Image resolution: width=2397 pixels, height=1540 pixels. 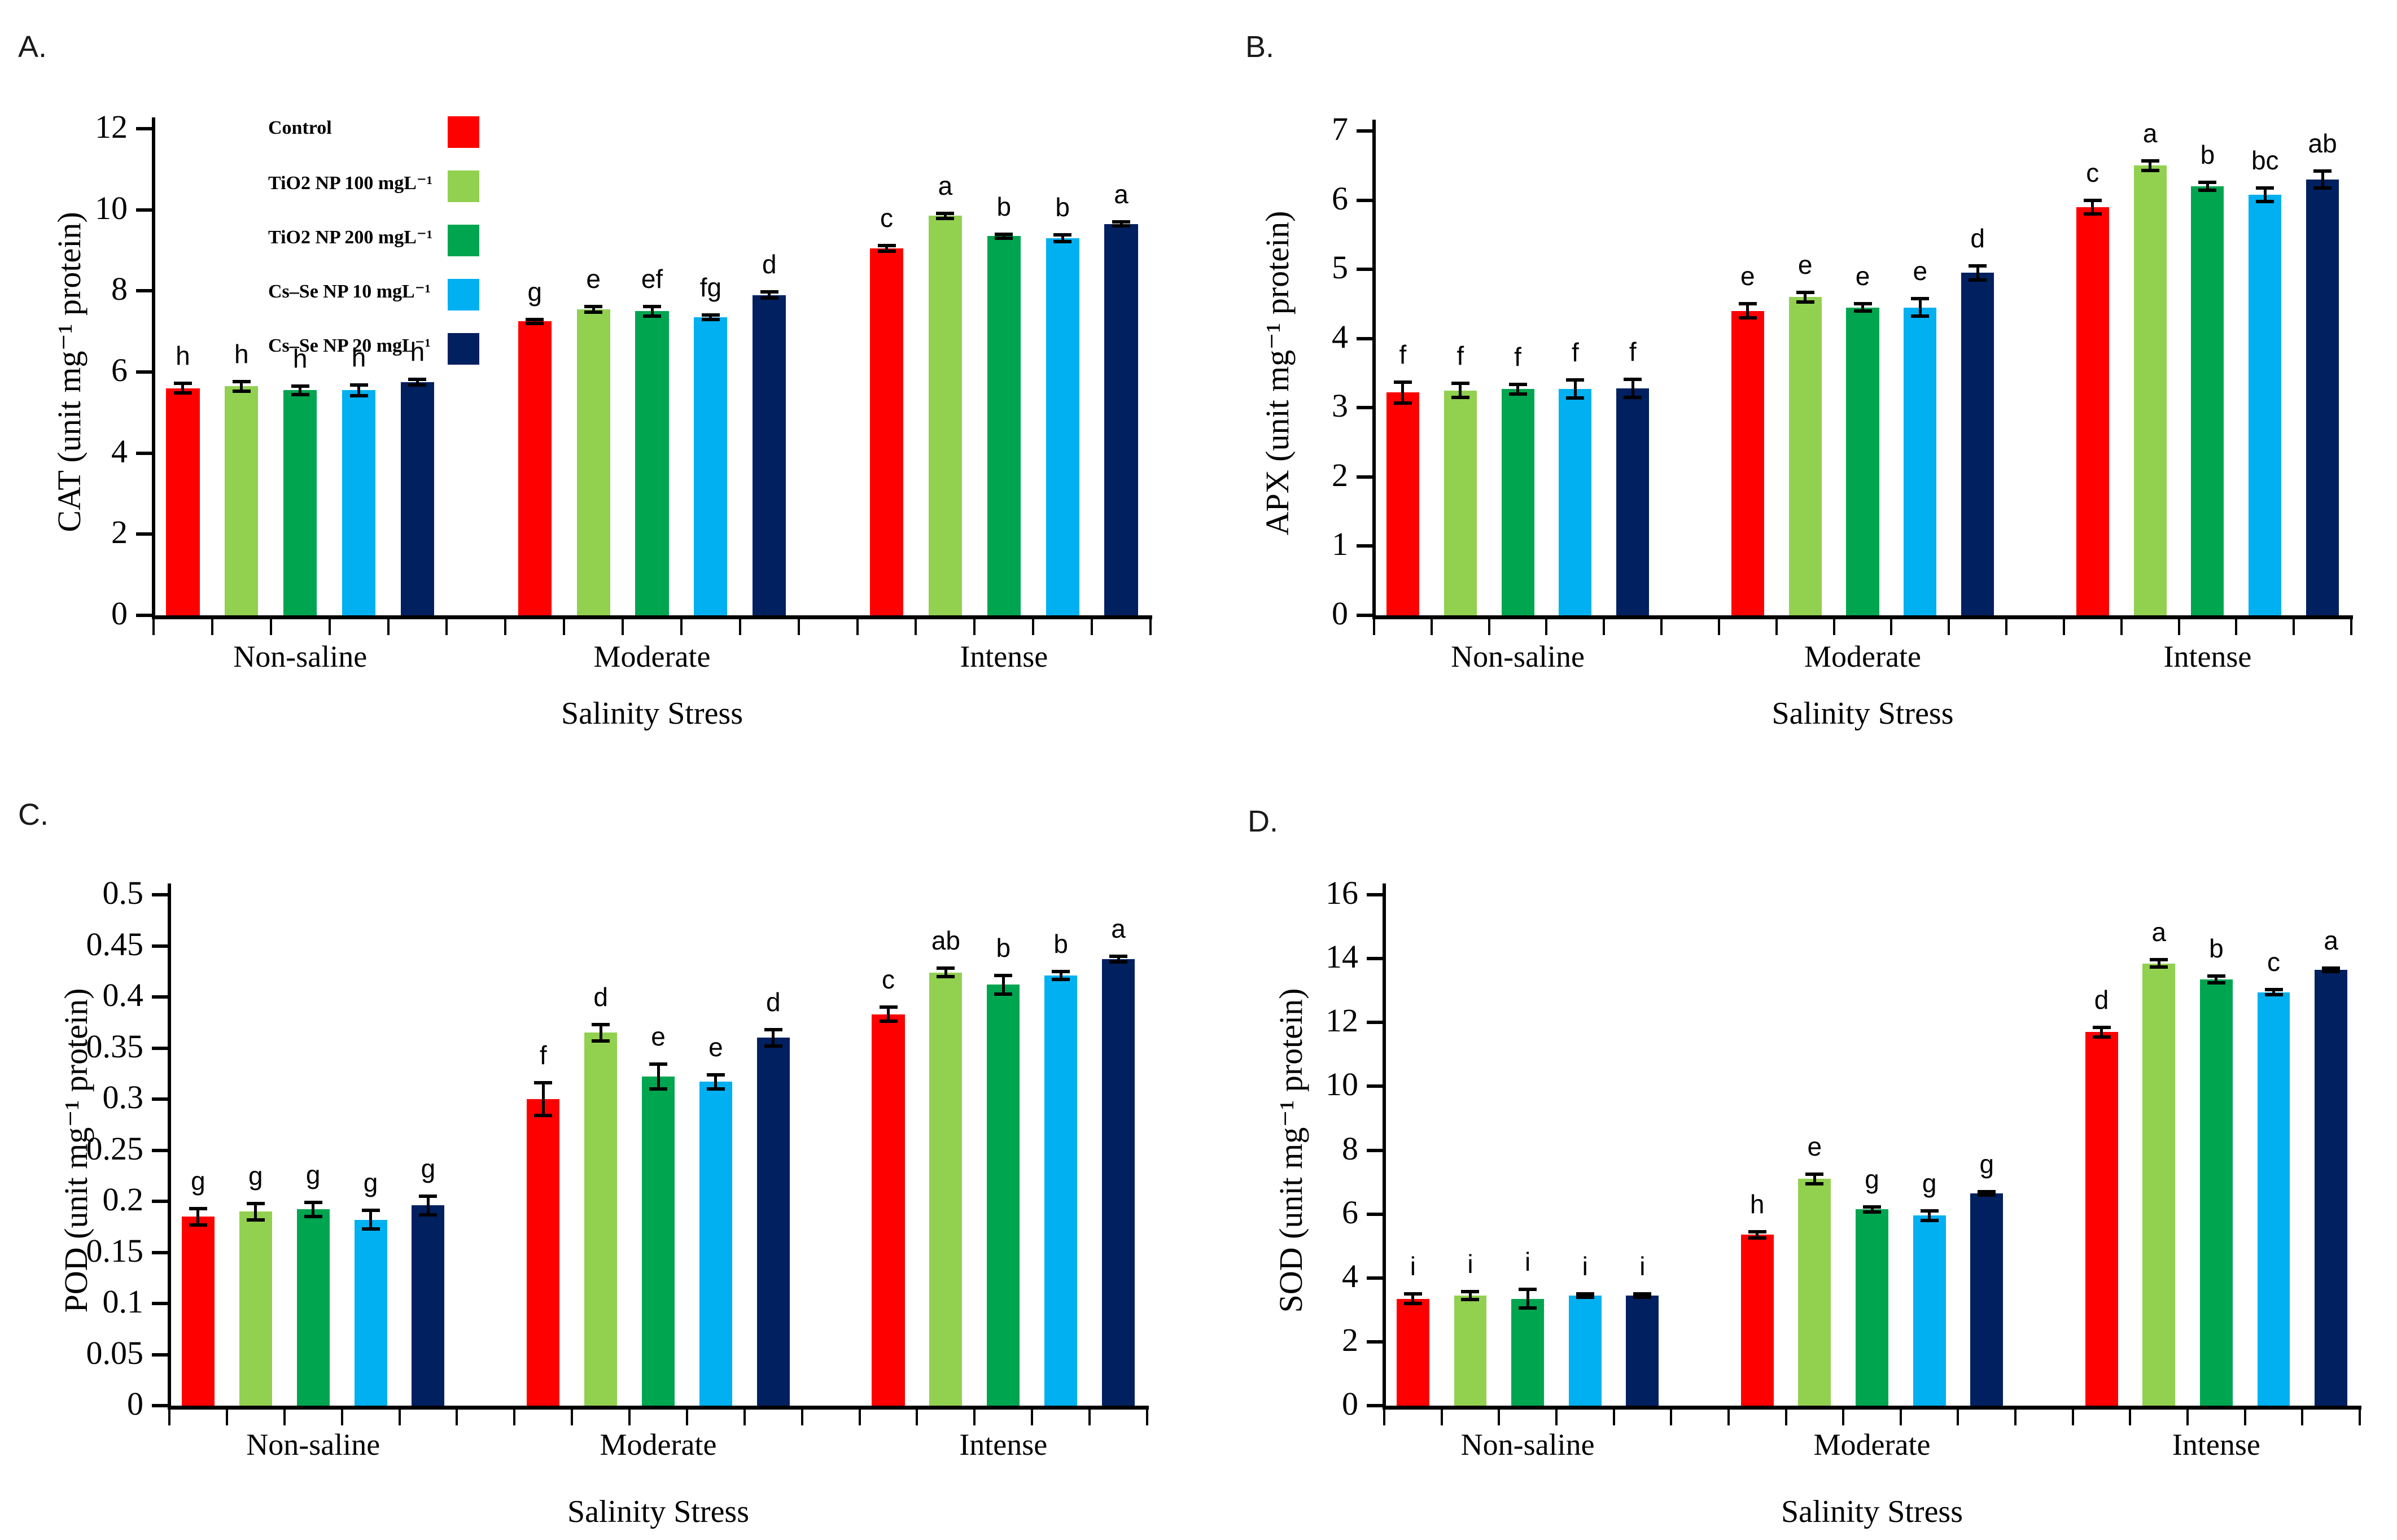 I want to click on significance-letter: a, so click(x=1118, y=928).